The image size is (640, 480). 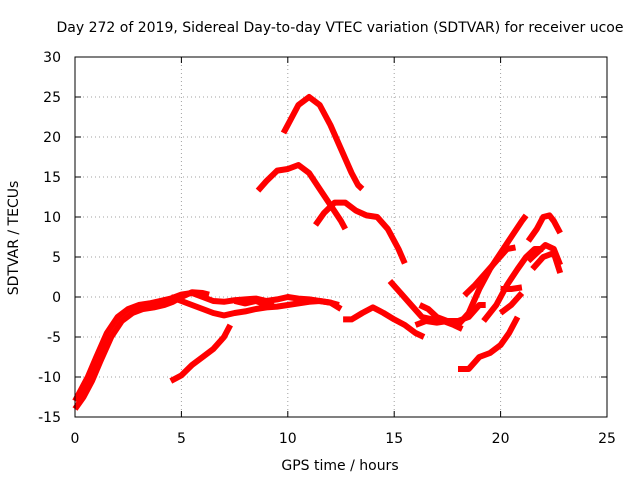 I want to click on x-tick-label: 25, so click(x=607, y=439).